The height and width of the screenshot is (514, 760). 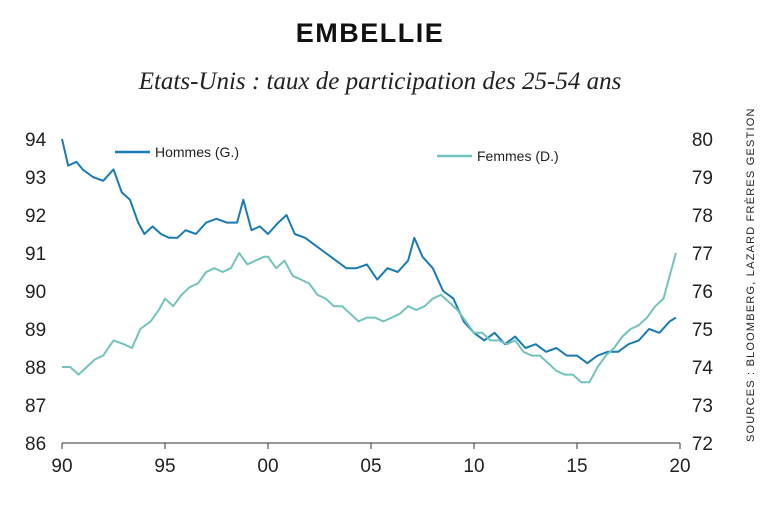 I want to click on y-right-tick-label: 73, so click(x=702, y=406).